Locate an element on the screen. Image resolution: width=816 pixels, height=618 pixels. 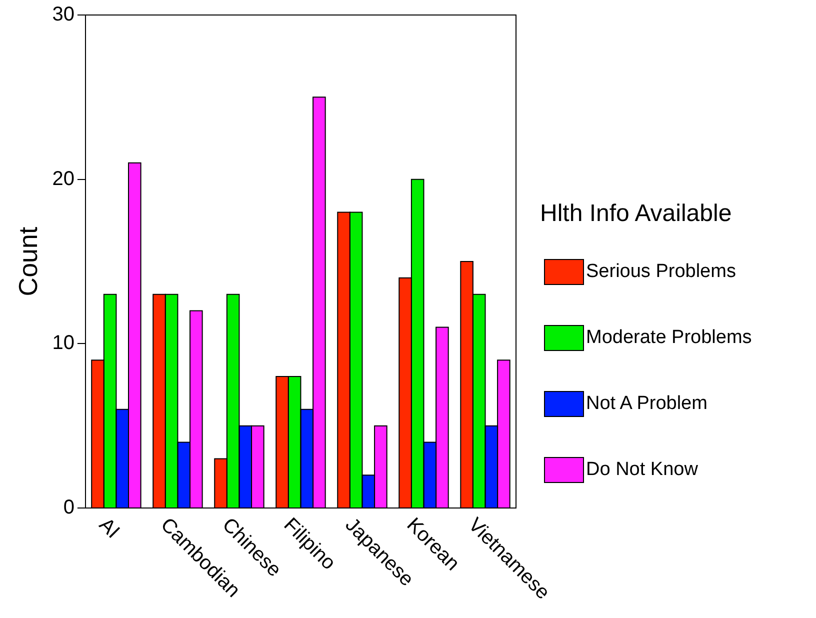
legend-label: Not A Problem is located at coordinates (647, 404).